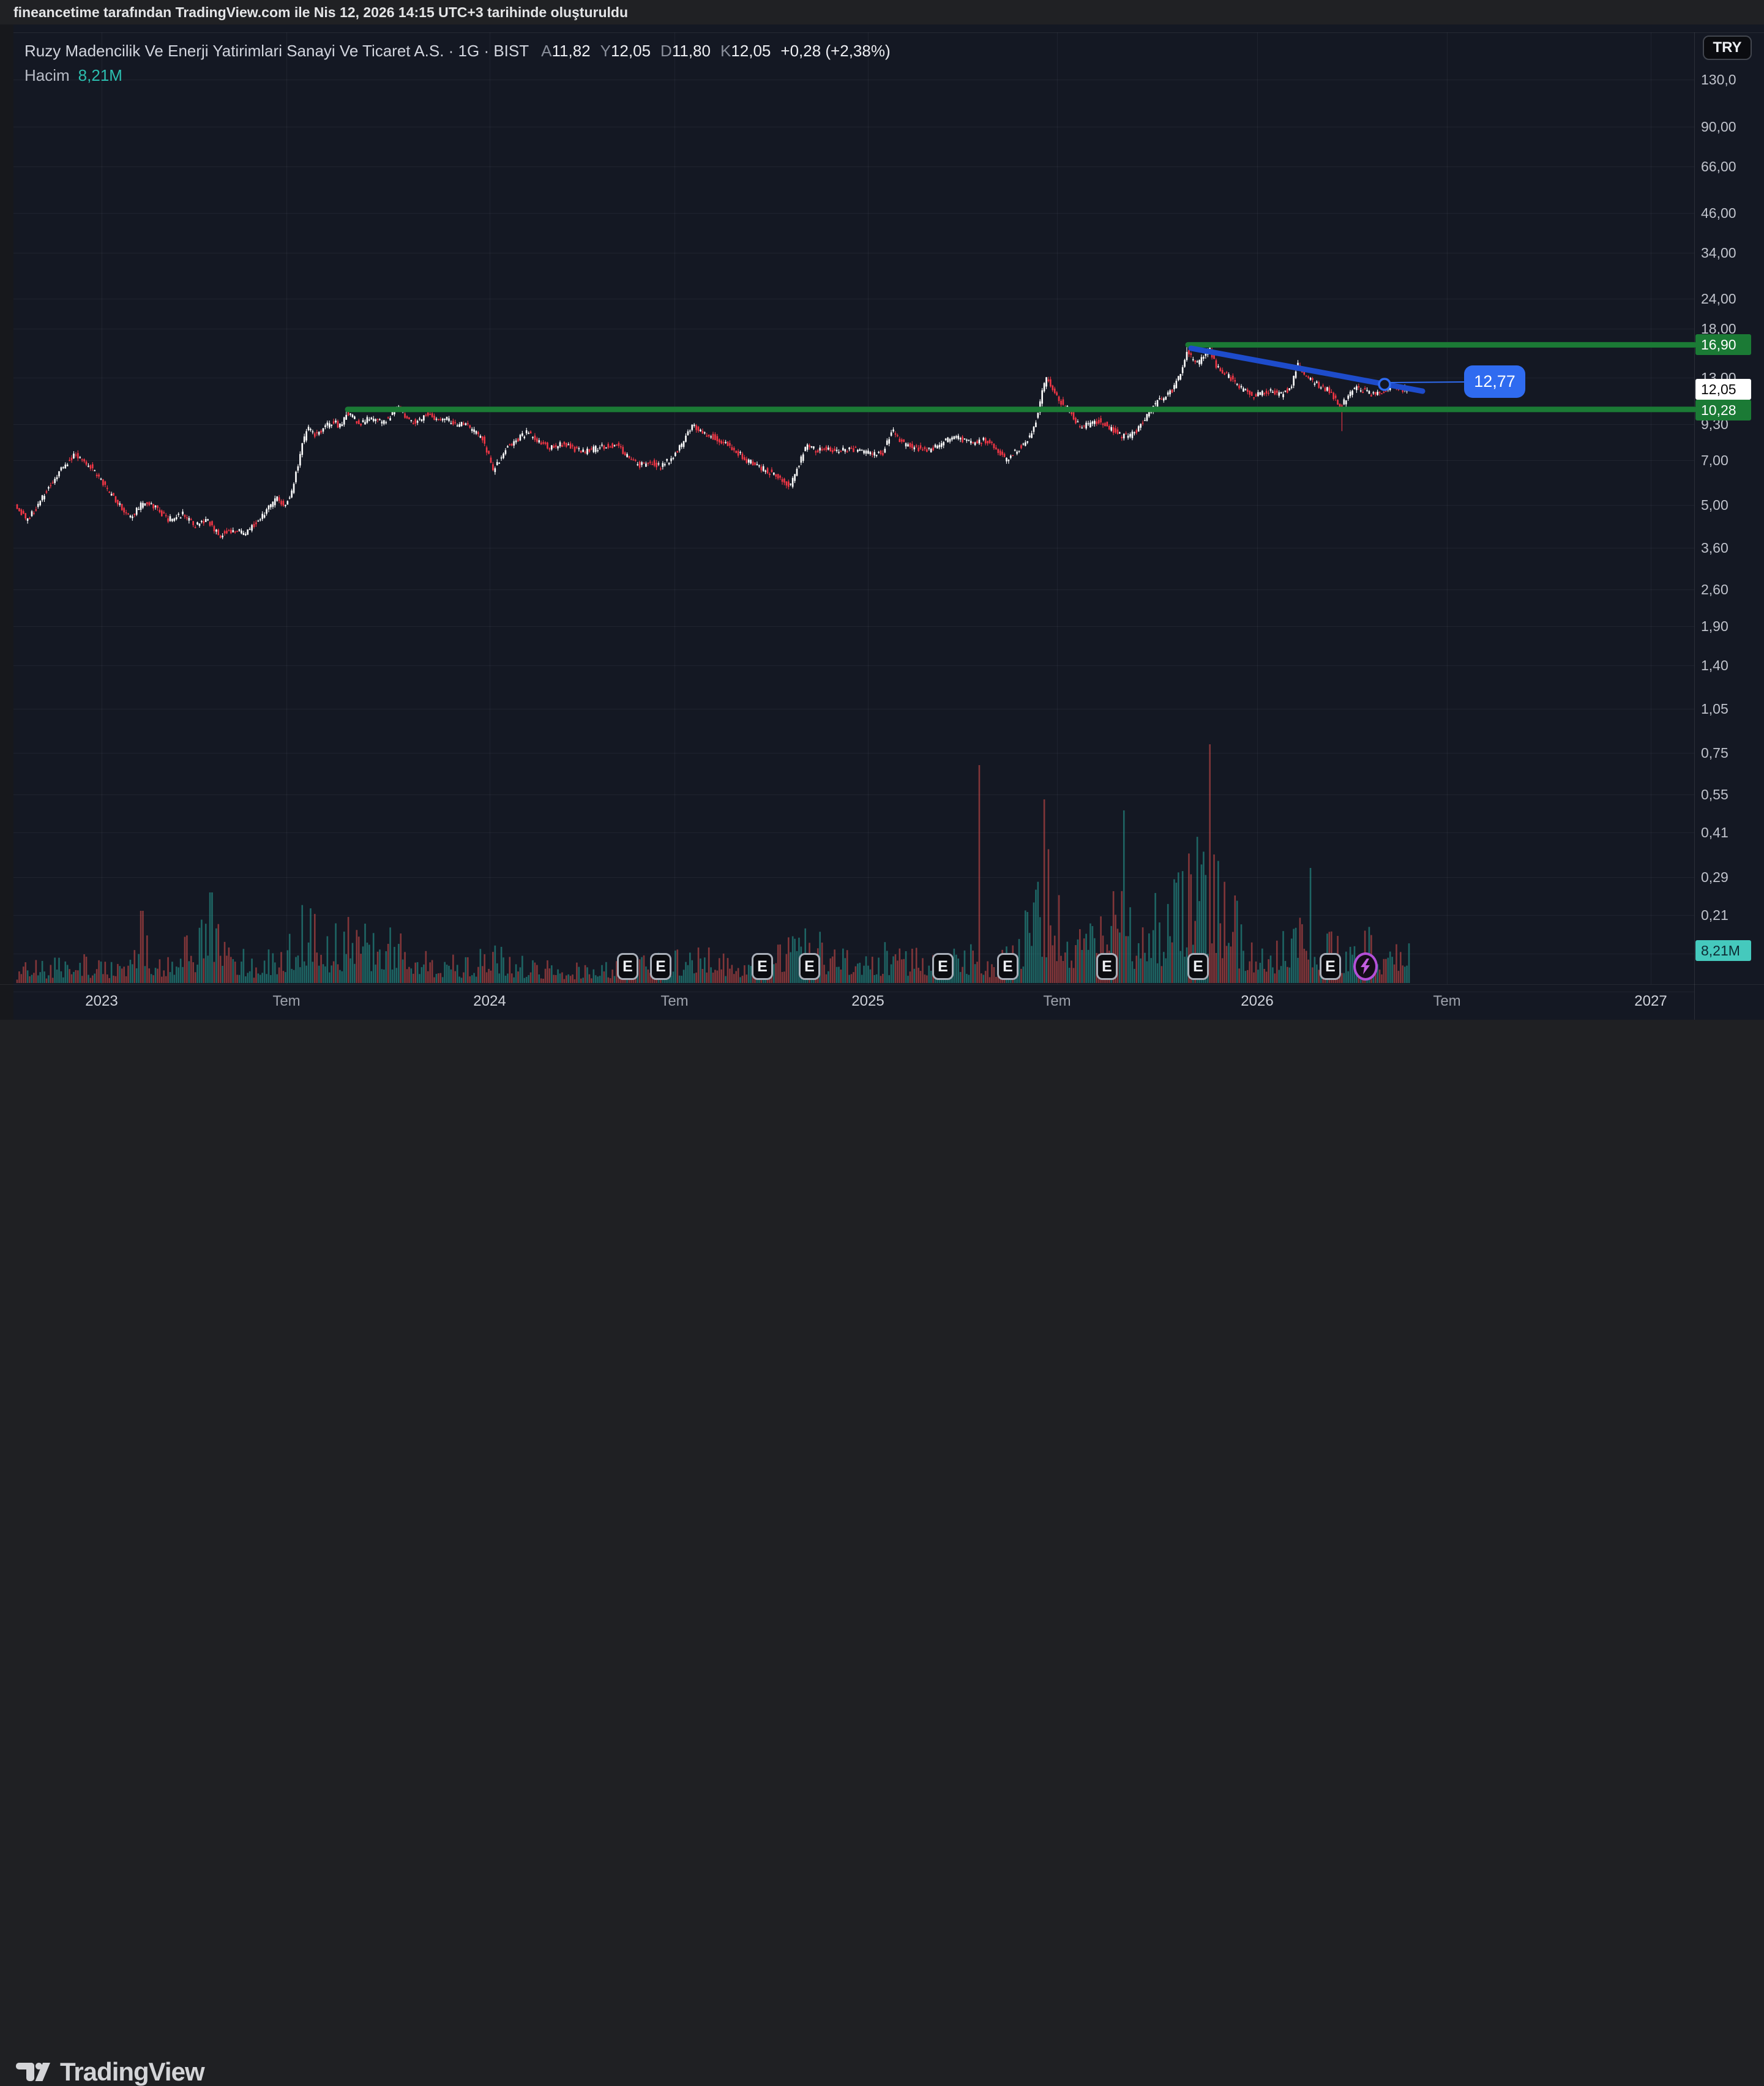 Image resolution: width=1764 pixels, height=2086 pixels. What do you see at coordinates (100, 75) in the screenshot?
I see `volume-value: 8,21M` at bounding box center [100, 75].